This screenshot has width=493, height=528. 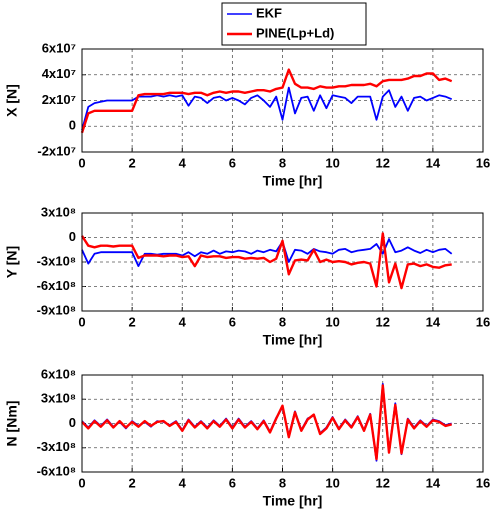 I want to click on legend-label: PINE(Lp+Ld), so click(x=295, y=32).